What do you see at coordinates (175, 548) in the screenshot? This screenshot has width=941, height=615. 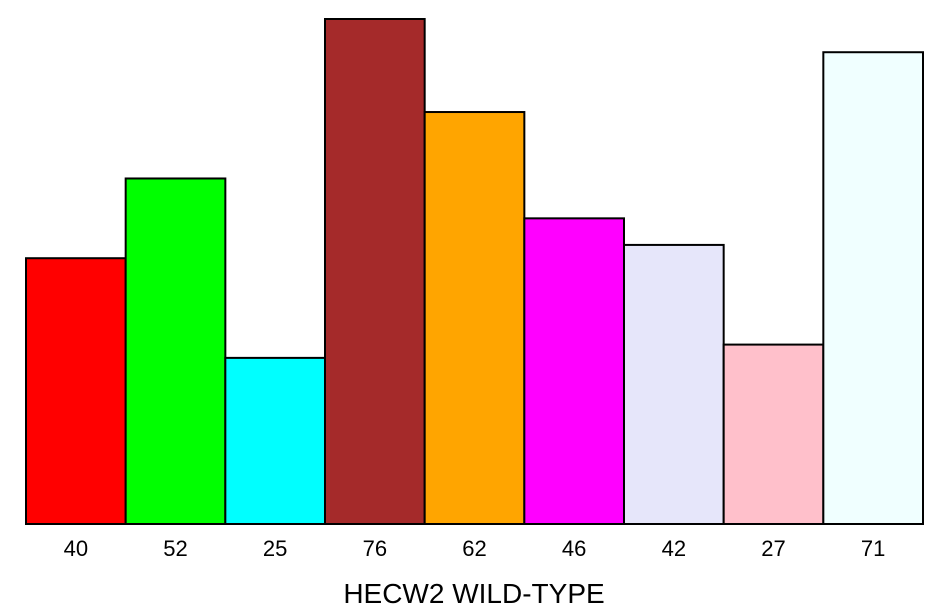 I see `x-tick-label: 52` at bounding box center [175, 548].